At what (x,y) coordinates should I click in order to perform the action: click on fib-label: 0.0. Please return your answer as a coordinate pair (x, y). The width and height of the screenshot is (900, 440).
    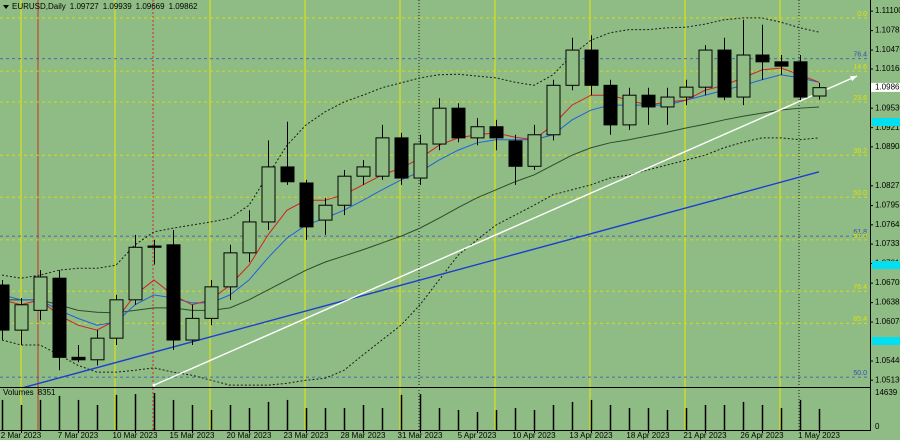
    Looking at the image, I should click on (862, 14).